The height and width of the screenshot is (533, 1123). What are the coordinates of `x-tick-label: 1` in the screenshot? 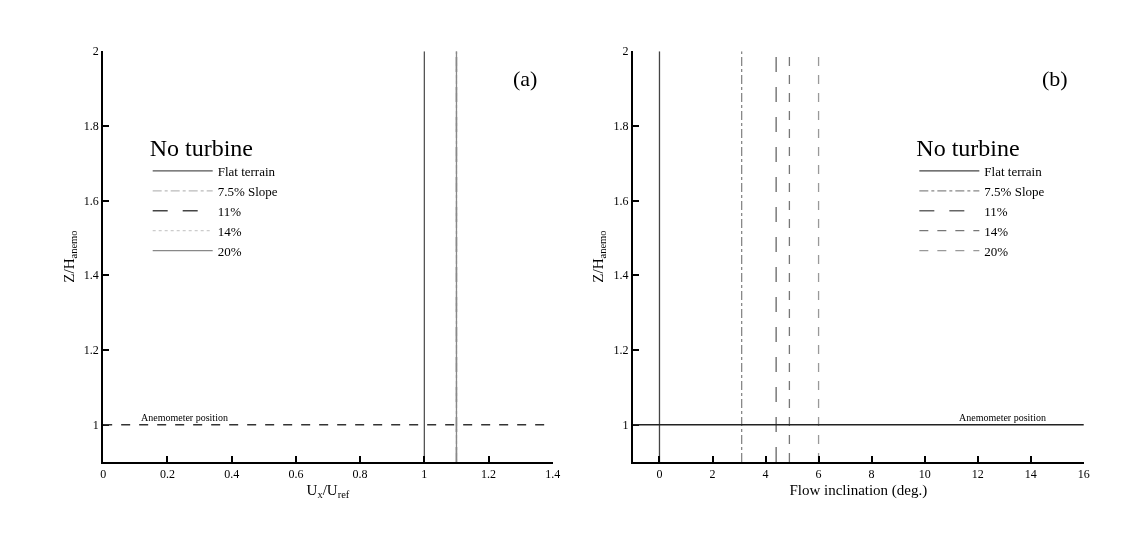 It's located at (424, 474).